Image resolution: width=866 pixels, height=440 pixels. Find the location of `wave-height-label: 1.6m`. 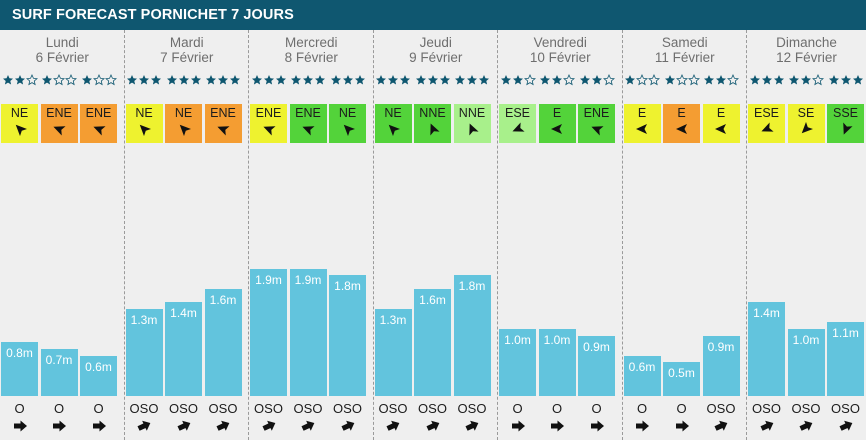

wave-height-label: 1.6m is located at coordinates (432, 300).